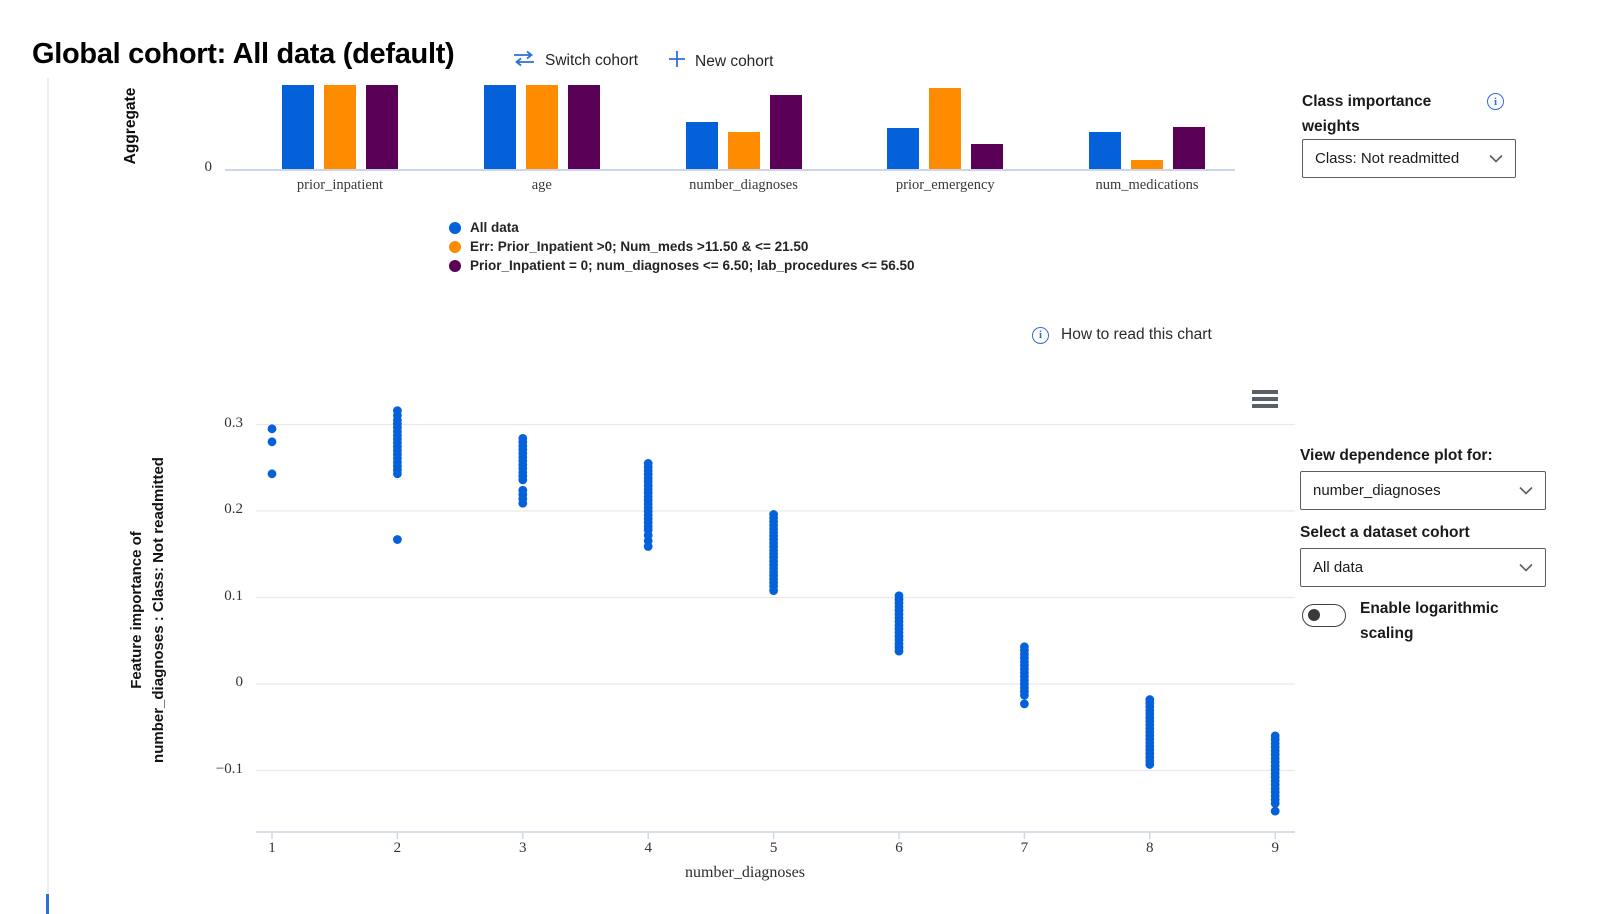  Describe the element at coordinates (1136, 334) in the screenshot. I see `how-to-read-label: How to read this chart` at that location.